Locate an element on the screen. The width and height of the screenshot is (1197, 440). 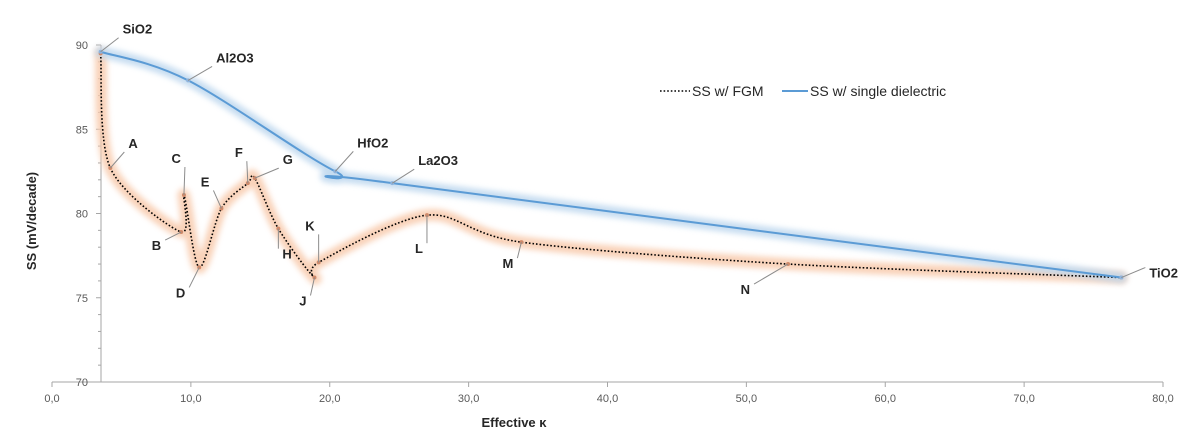
legend: SS w/ FGM SS w/ single dielectric is located at coordinates (803, 91).